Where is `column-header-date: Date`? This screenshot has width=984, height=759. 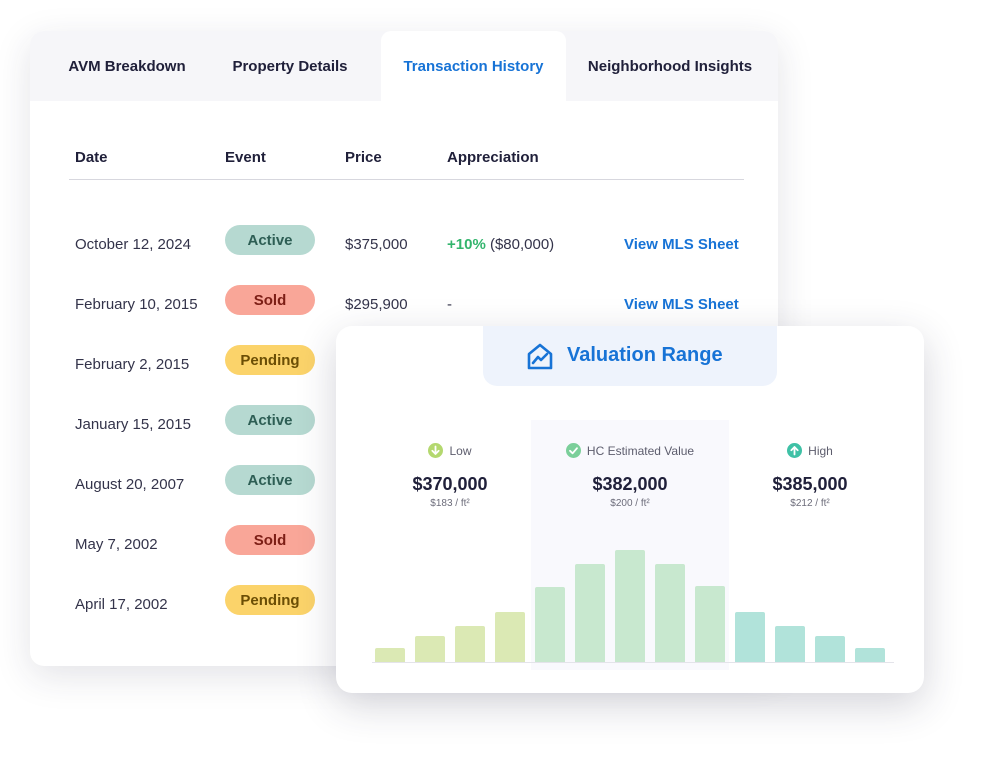 column-header-date: Date is located at coordinates (91, 157).